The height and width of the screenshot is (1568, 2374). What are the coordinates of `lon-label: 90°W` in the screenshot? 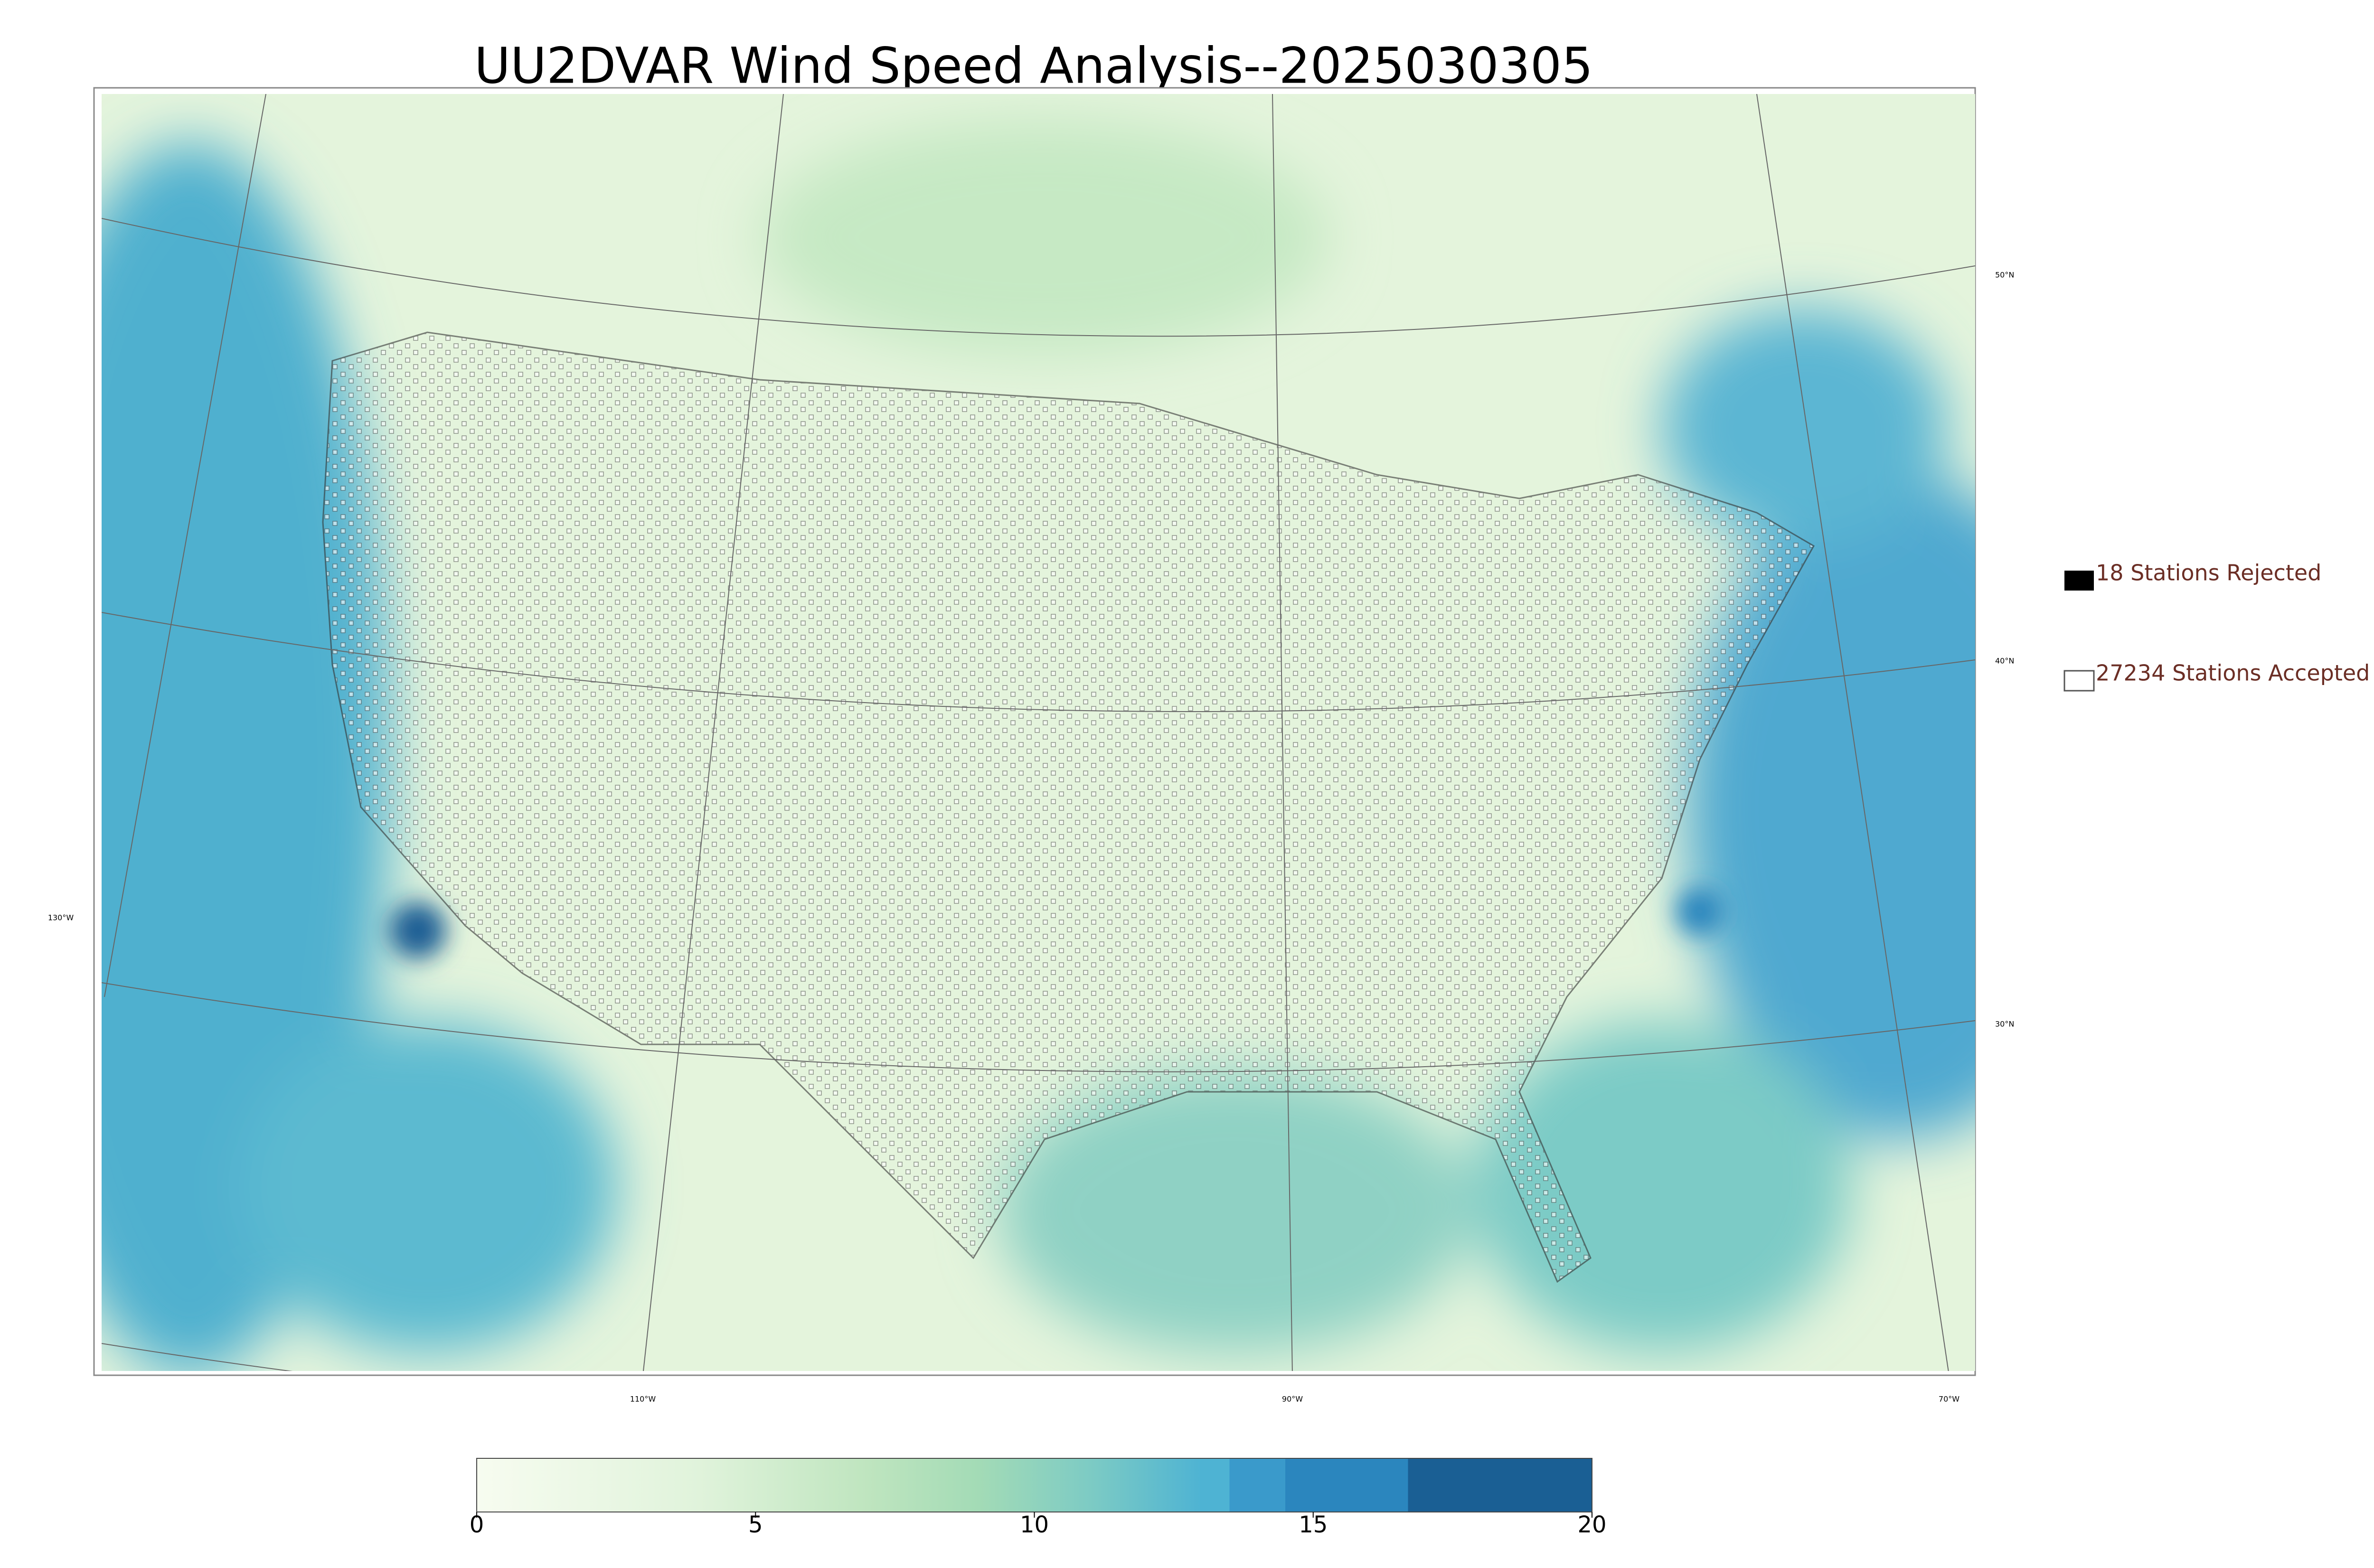 It's located at (1292, 1400).